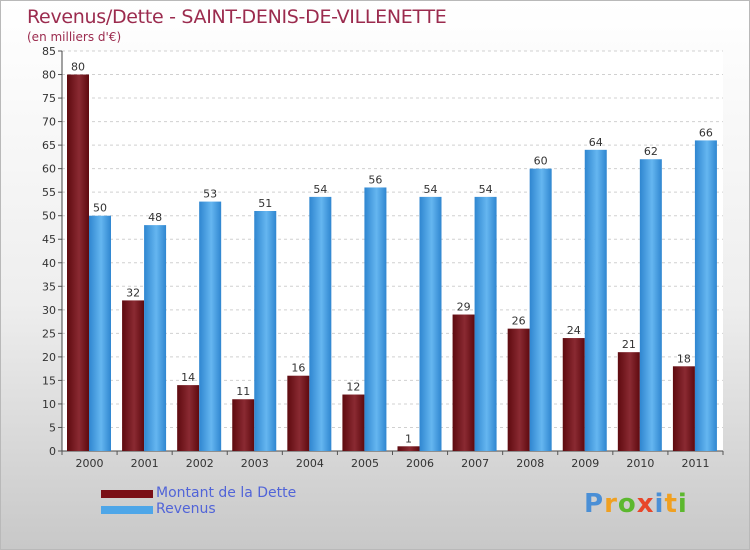  I want to click on logo-letter: t, so click(671, 504).